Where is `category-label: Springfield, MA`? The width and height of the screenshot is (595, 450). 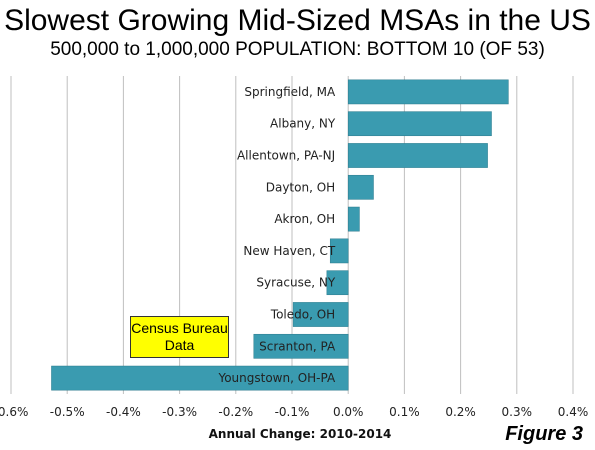 category-label: Springfield, MA is located at coordinates (290, 92).